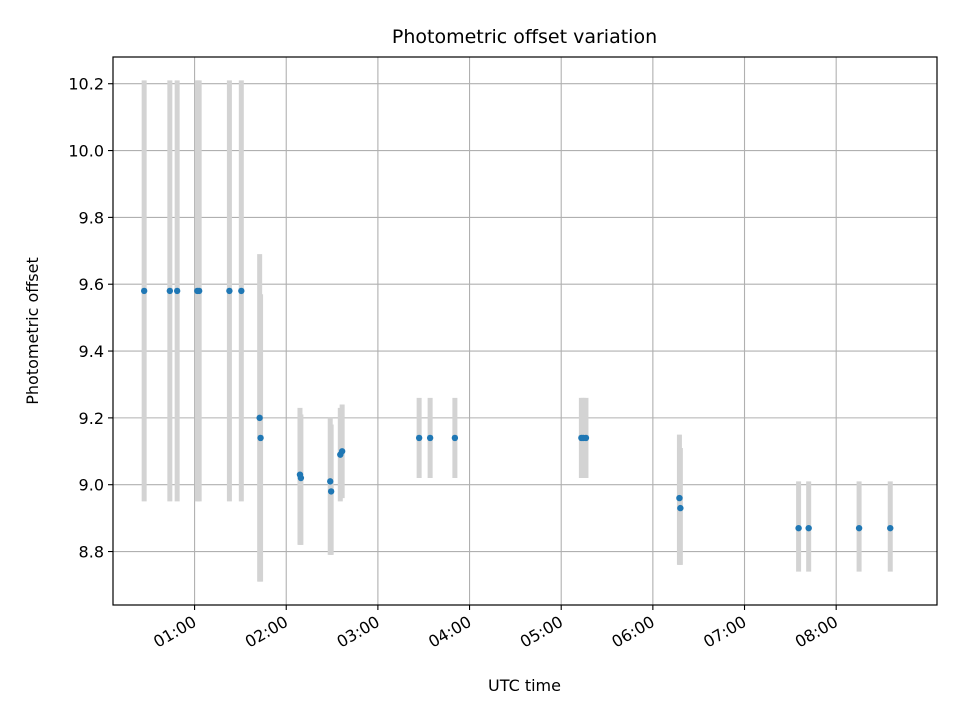 Image resolution: width=960 pixels, height=720 pixels. Describe the element at coordinates (524, 685) in the screenshot. I see `x-axis-title: UTC time` at that location.